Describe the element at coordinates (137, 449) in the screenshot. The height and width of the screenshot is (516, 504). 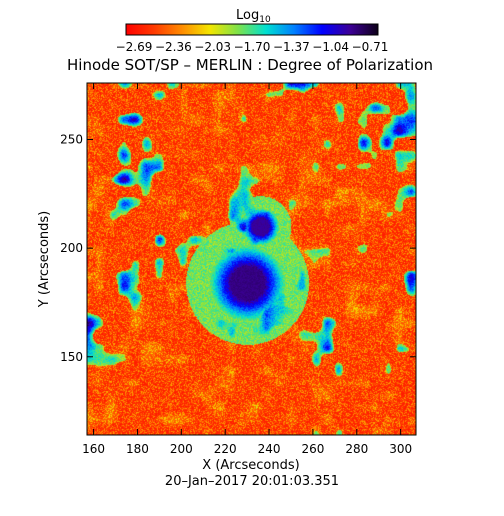
I see `x-tick-label: 180` at that location.